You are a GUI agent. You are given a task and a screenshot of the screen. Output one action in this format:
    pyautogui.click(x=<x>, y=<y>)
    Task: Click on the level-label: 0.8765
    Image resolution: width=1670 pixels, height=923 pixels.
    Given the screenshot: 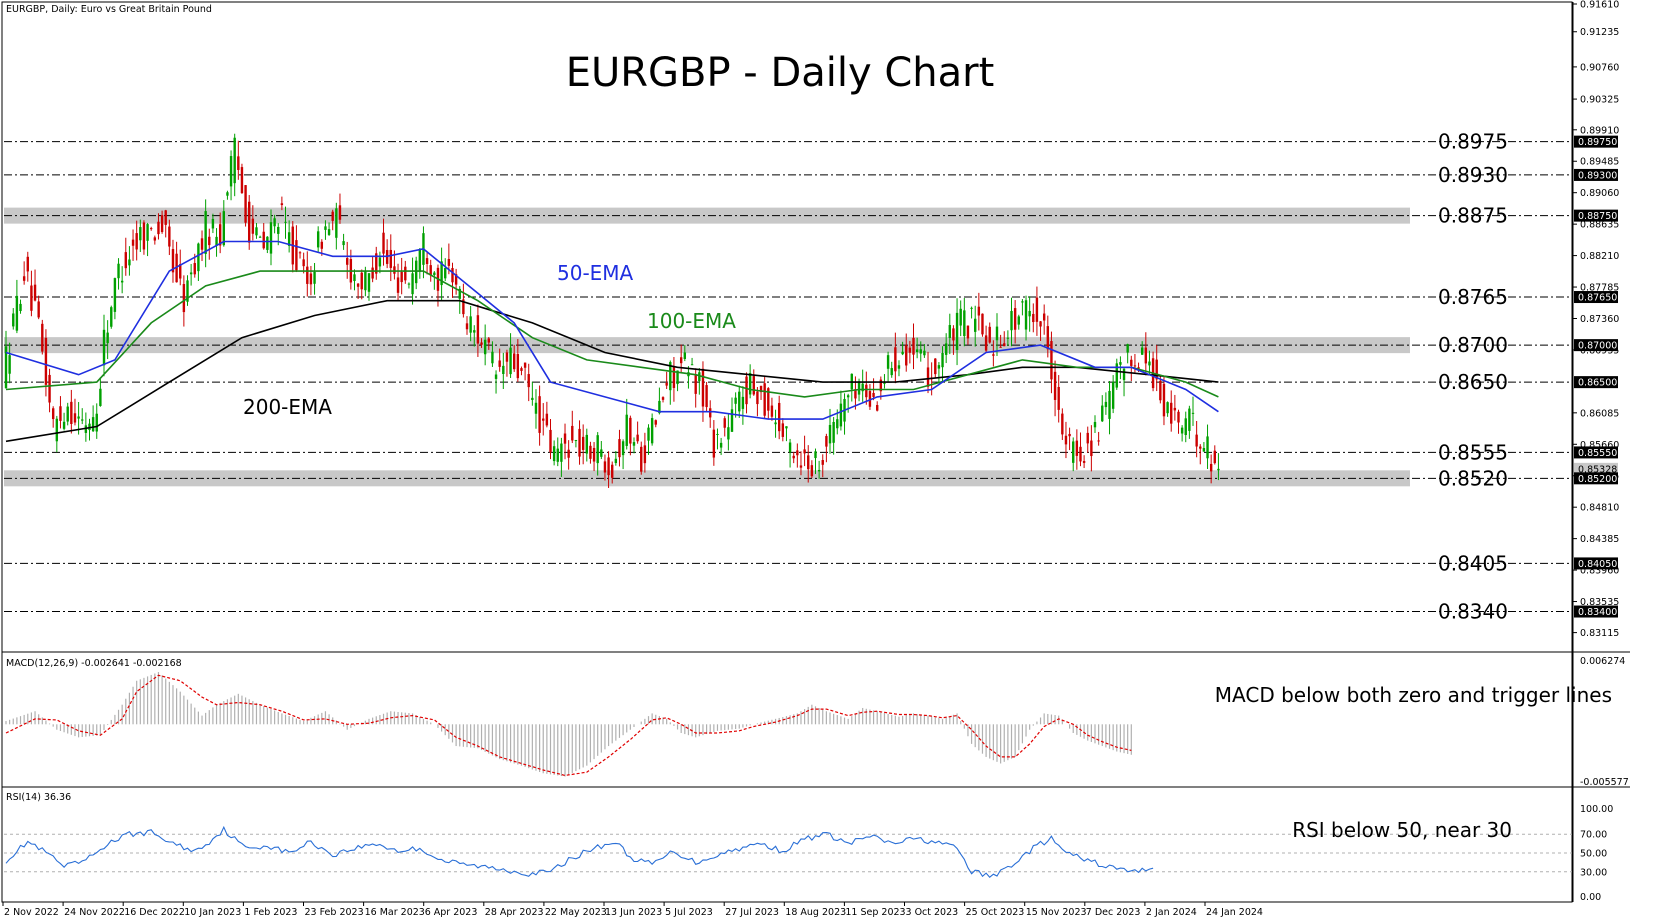 What is the action you would take?
    pyautogui.click(x=1473, y=297)
    